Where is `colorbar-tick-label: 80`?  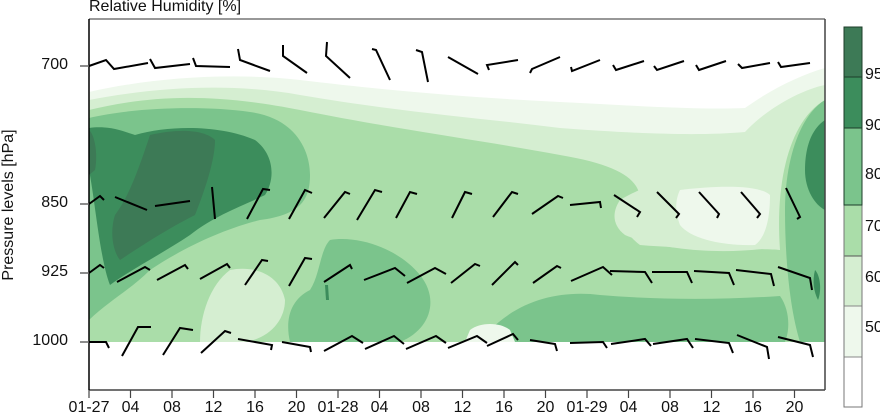 colorbar-tick-label: 80 is located at coordinates (872, 174).